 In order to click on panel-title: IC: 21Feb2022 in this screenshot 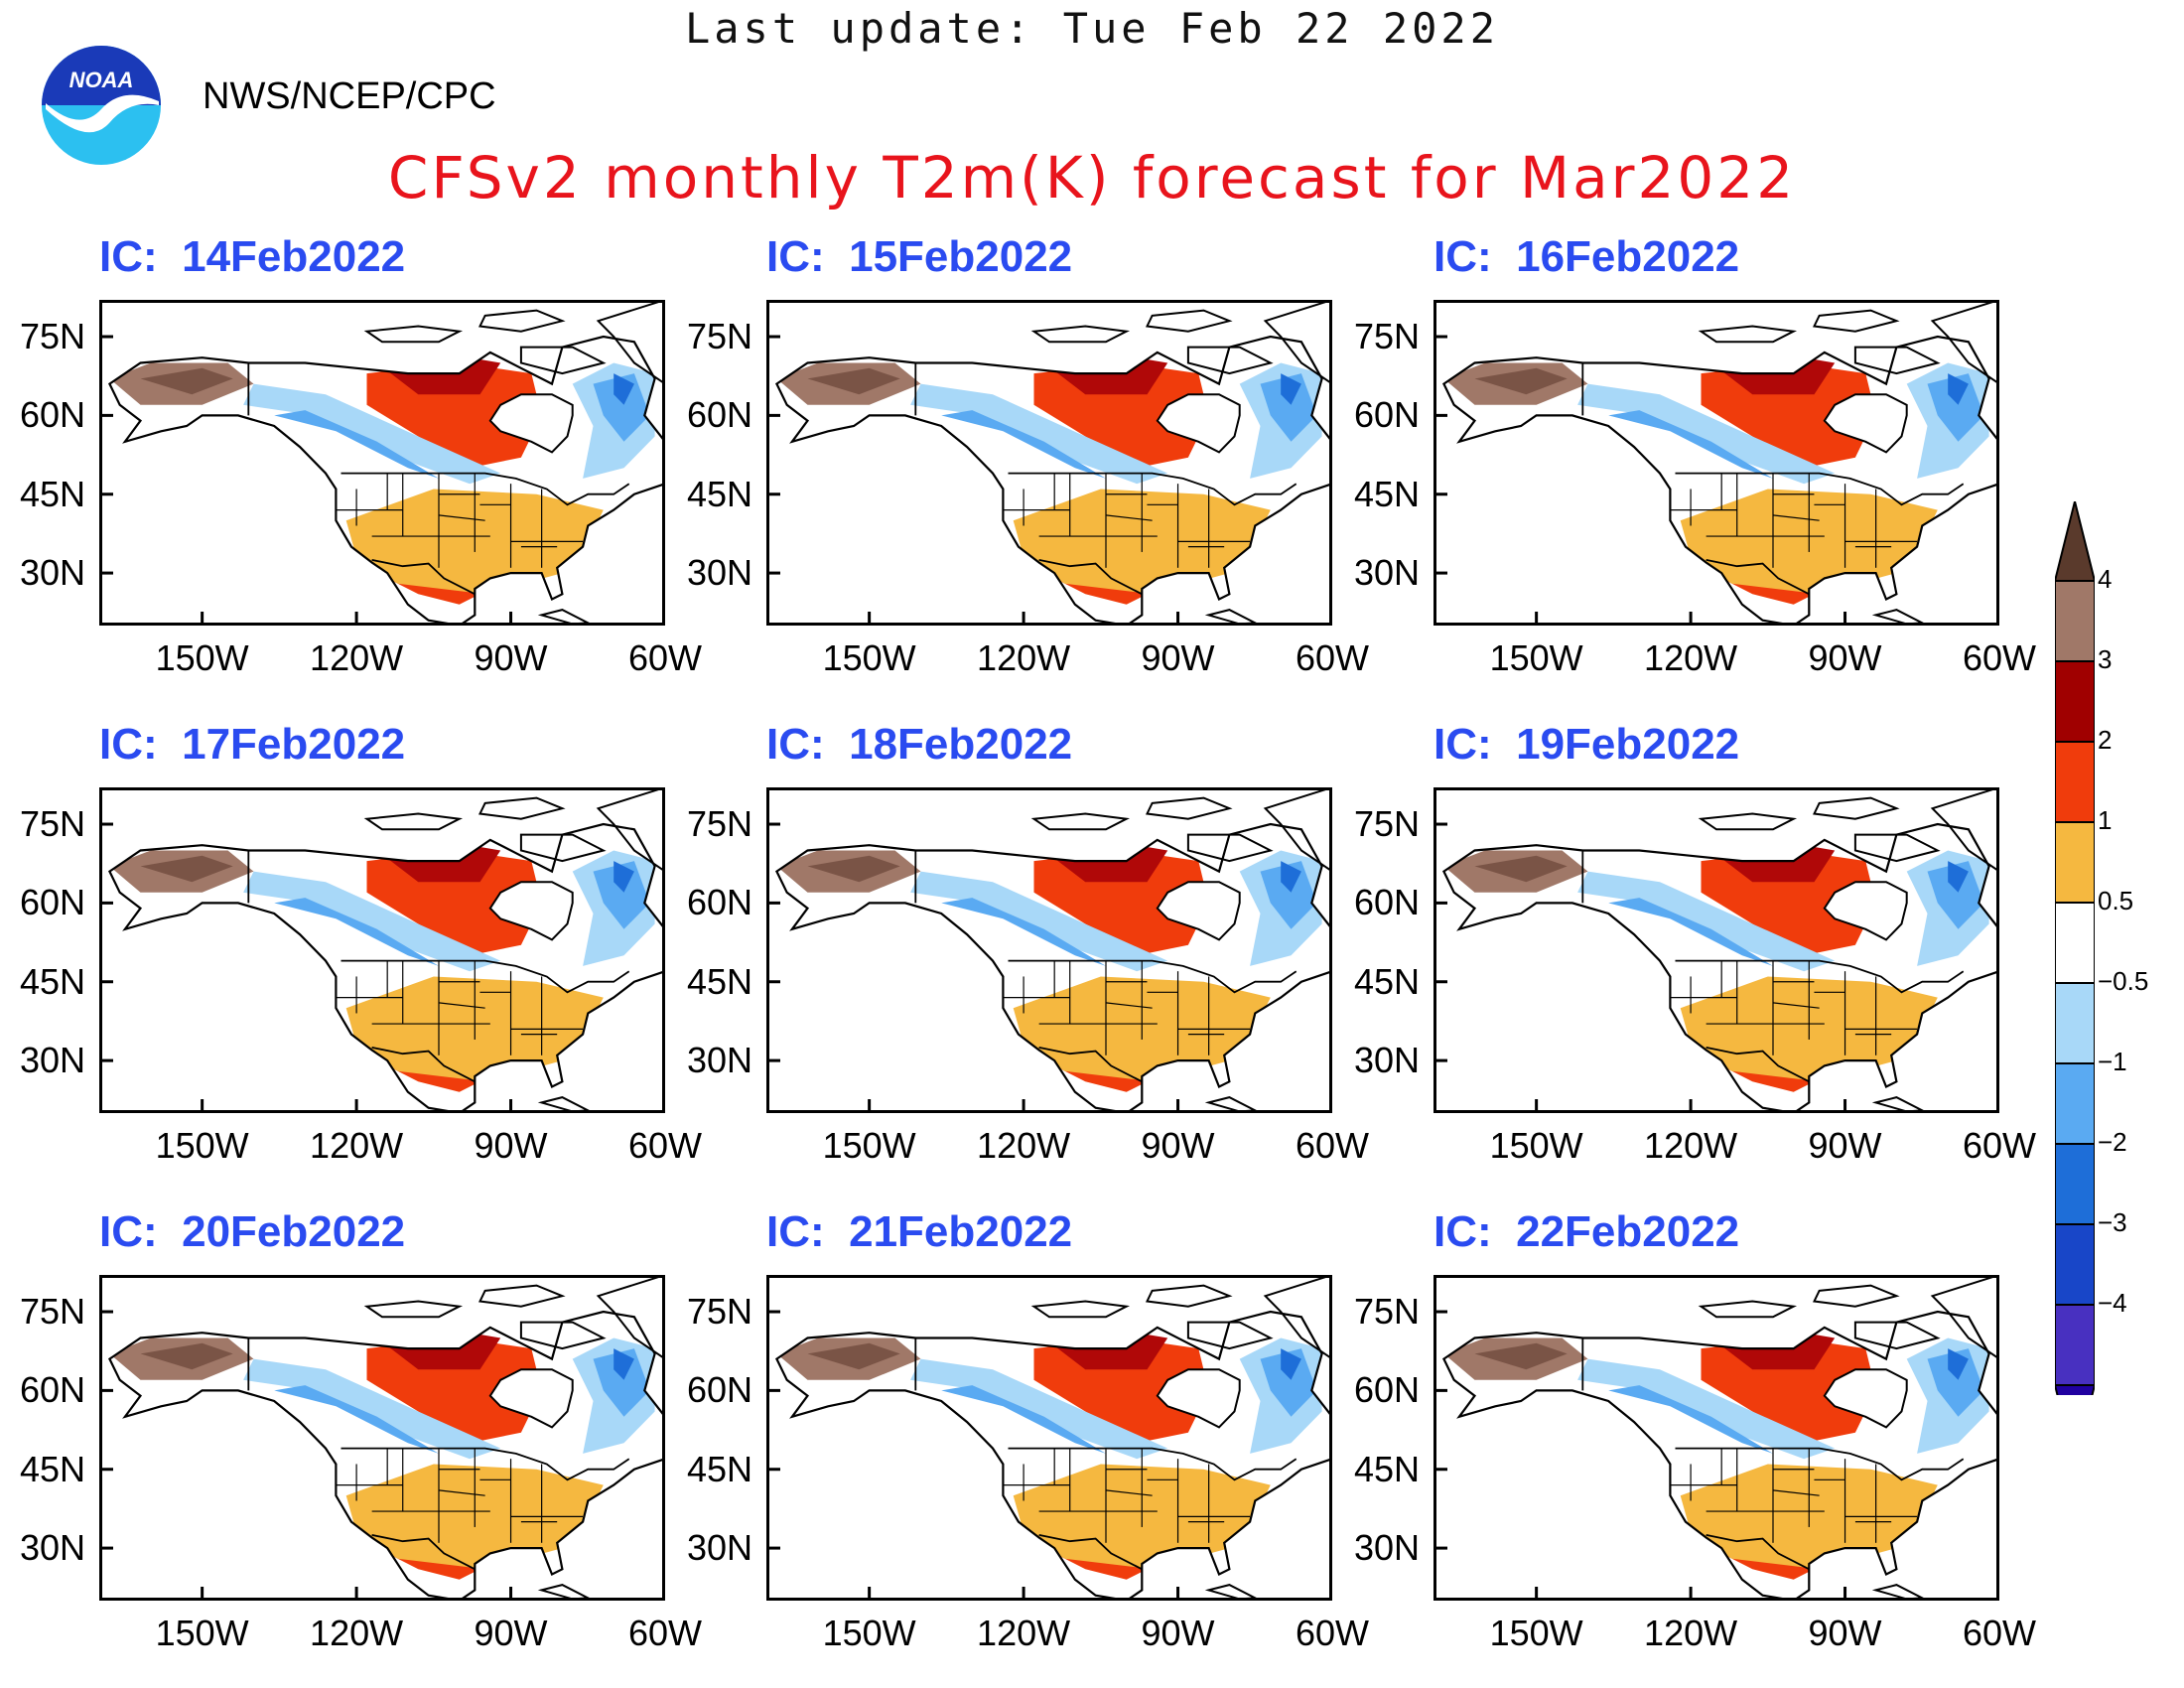, I will do `click(919, 1231)`.